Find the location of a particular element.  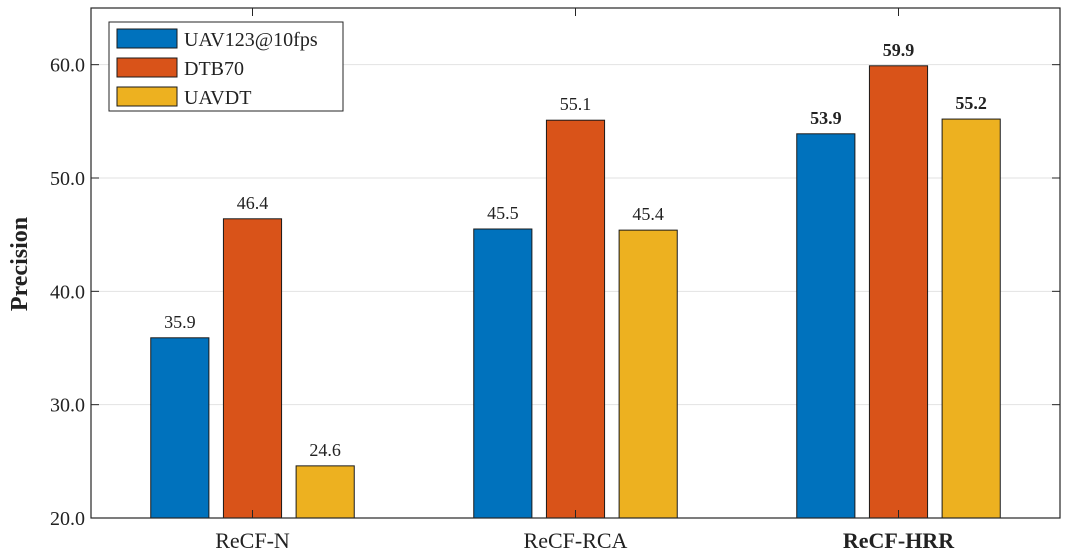

data-label-recf-rca-uav123-10fps: 45.5 is located at coordinates (503, 213).